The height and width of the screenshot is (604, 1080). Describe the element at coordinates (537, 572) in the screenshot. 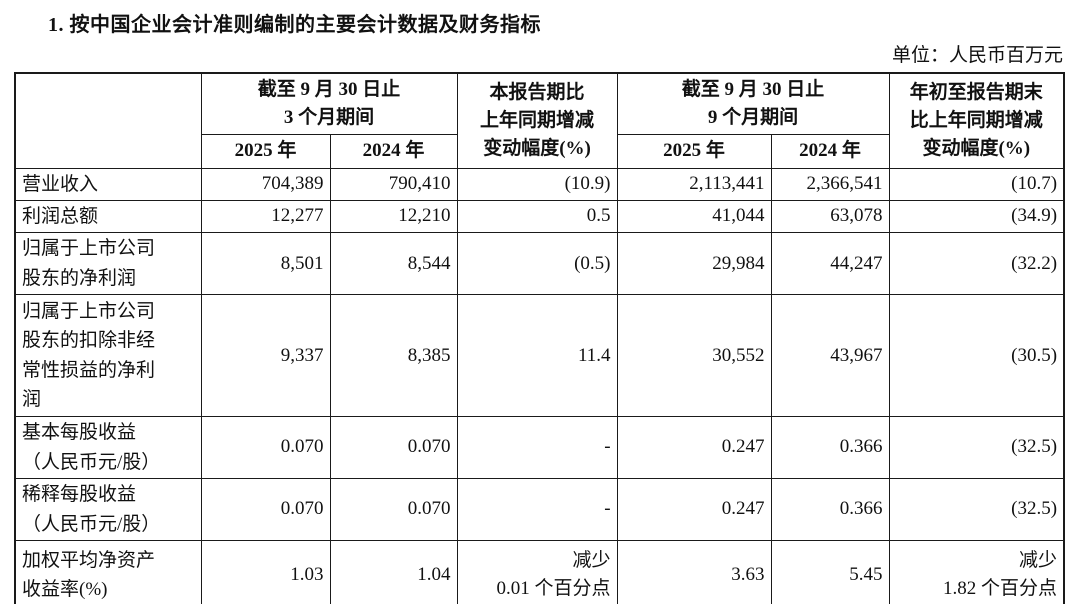

I see `cell-q3-change: 减少 0.01 个百分点` at that location.